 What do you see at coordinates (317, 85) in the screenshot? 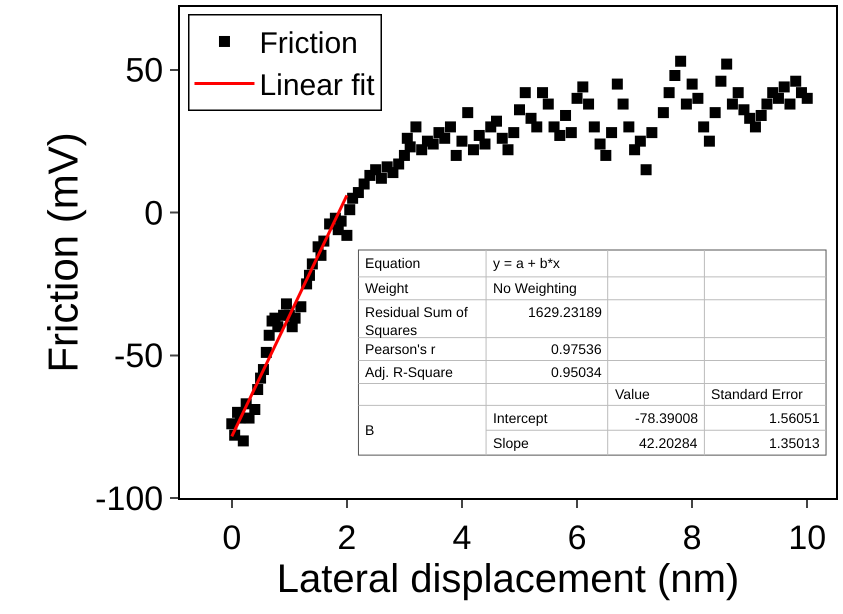
I see `legend-label: Linear fit` at bounding box center [317, 85].